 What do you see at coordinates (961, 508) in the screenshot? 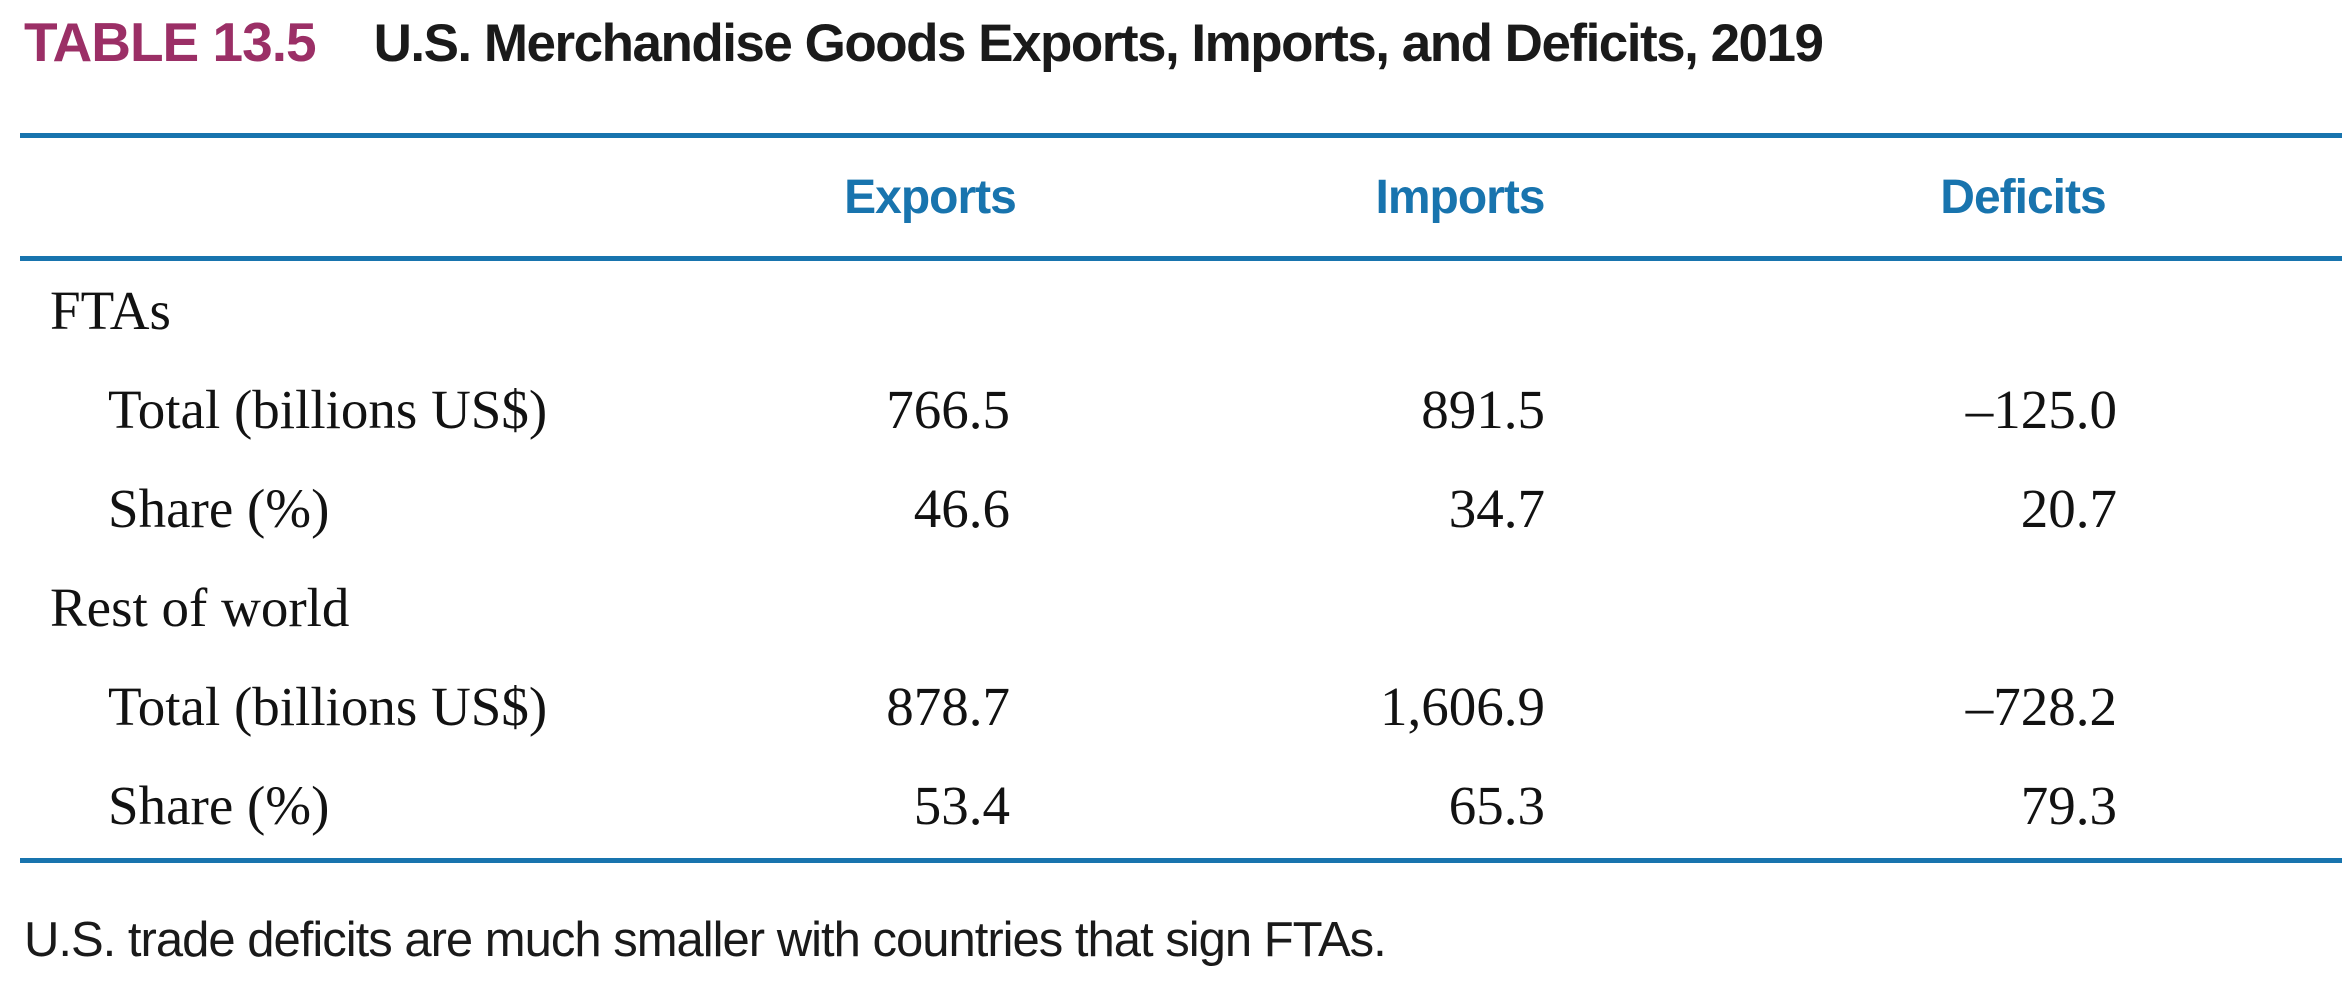
I see `cell-exports: 46.6` at bounding box center [961, 508].